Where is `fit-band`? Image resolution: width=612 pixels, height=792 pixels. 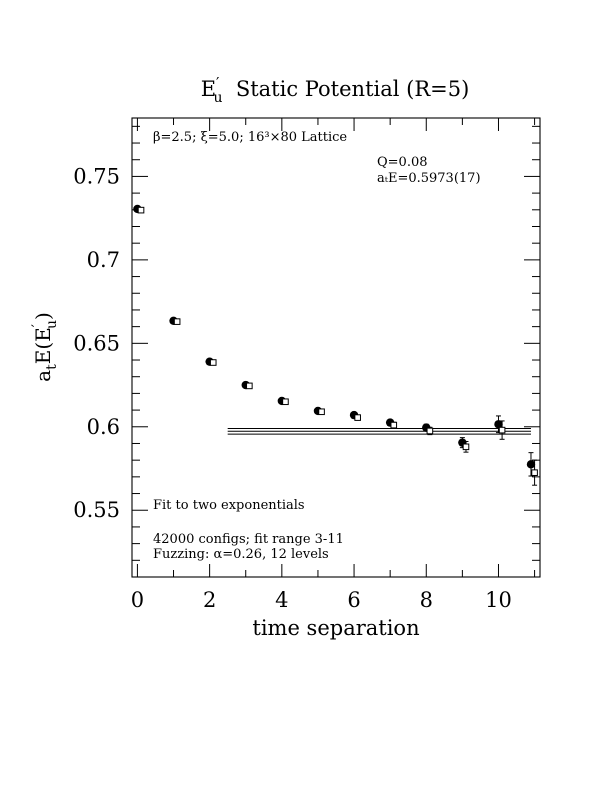 fit-band is located at coordinates (379, 431).